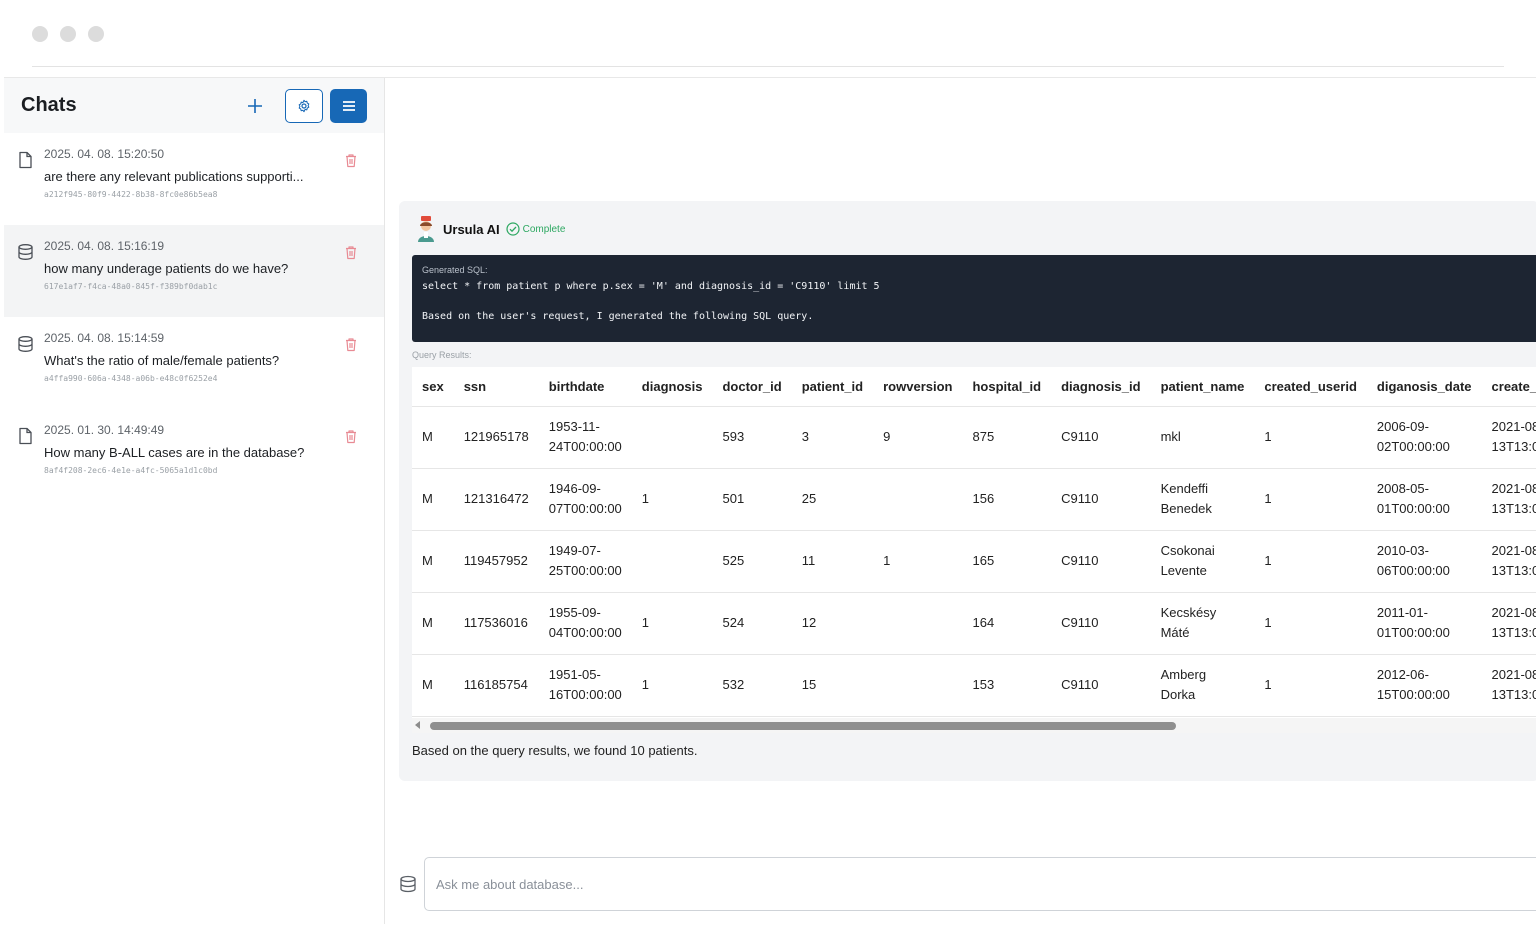 This screenshot has width=1536, height=948. I want to click on scroll-left-arrow-icon, so click(417, 725).